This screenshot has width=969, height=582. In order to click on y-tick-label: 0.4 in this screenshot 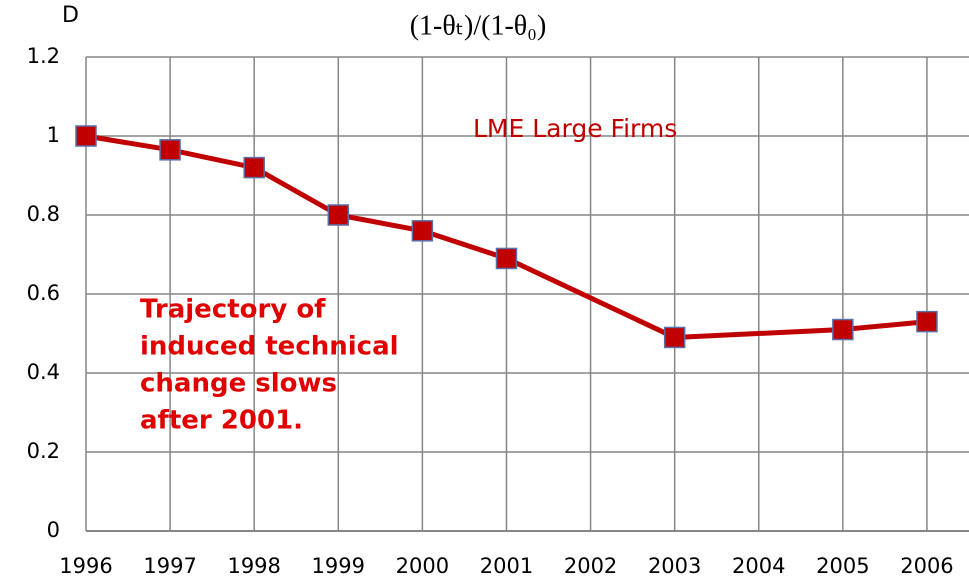, I will do `click(43, 372)`.